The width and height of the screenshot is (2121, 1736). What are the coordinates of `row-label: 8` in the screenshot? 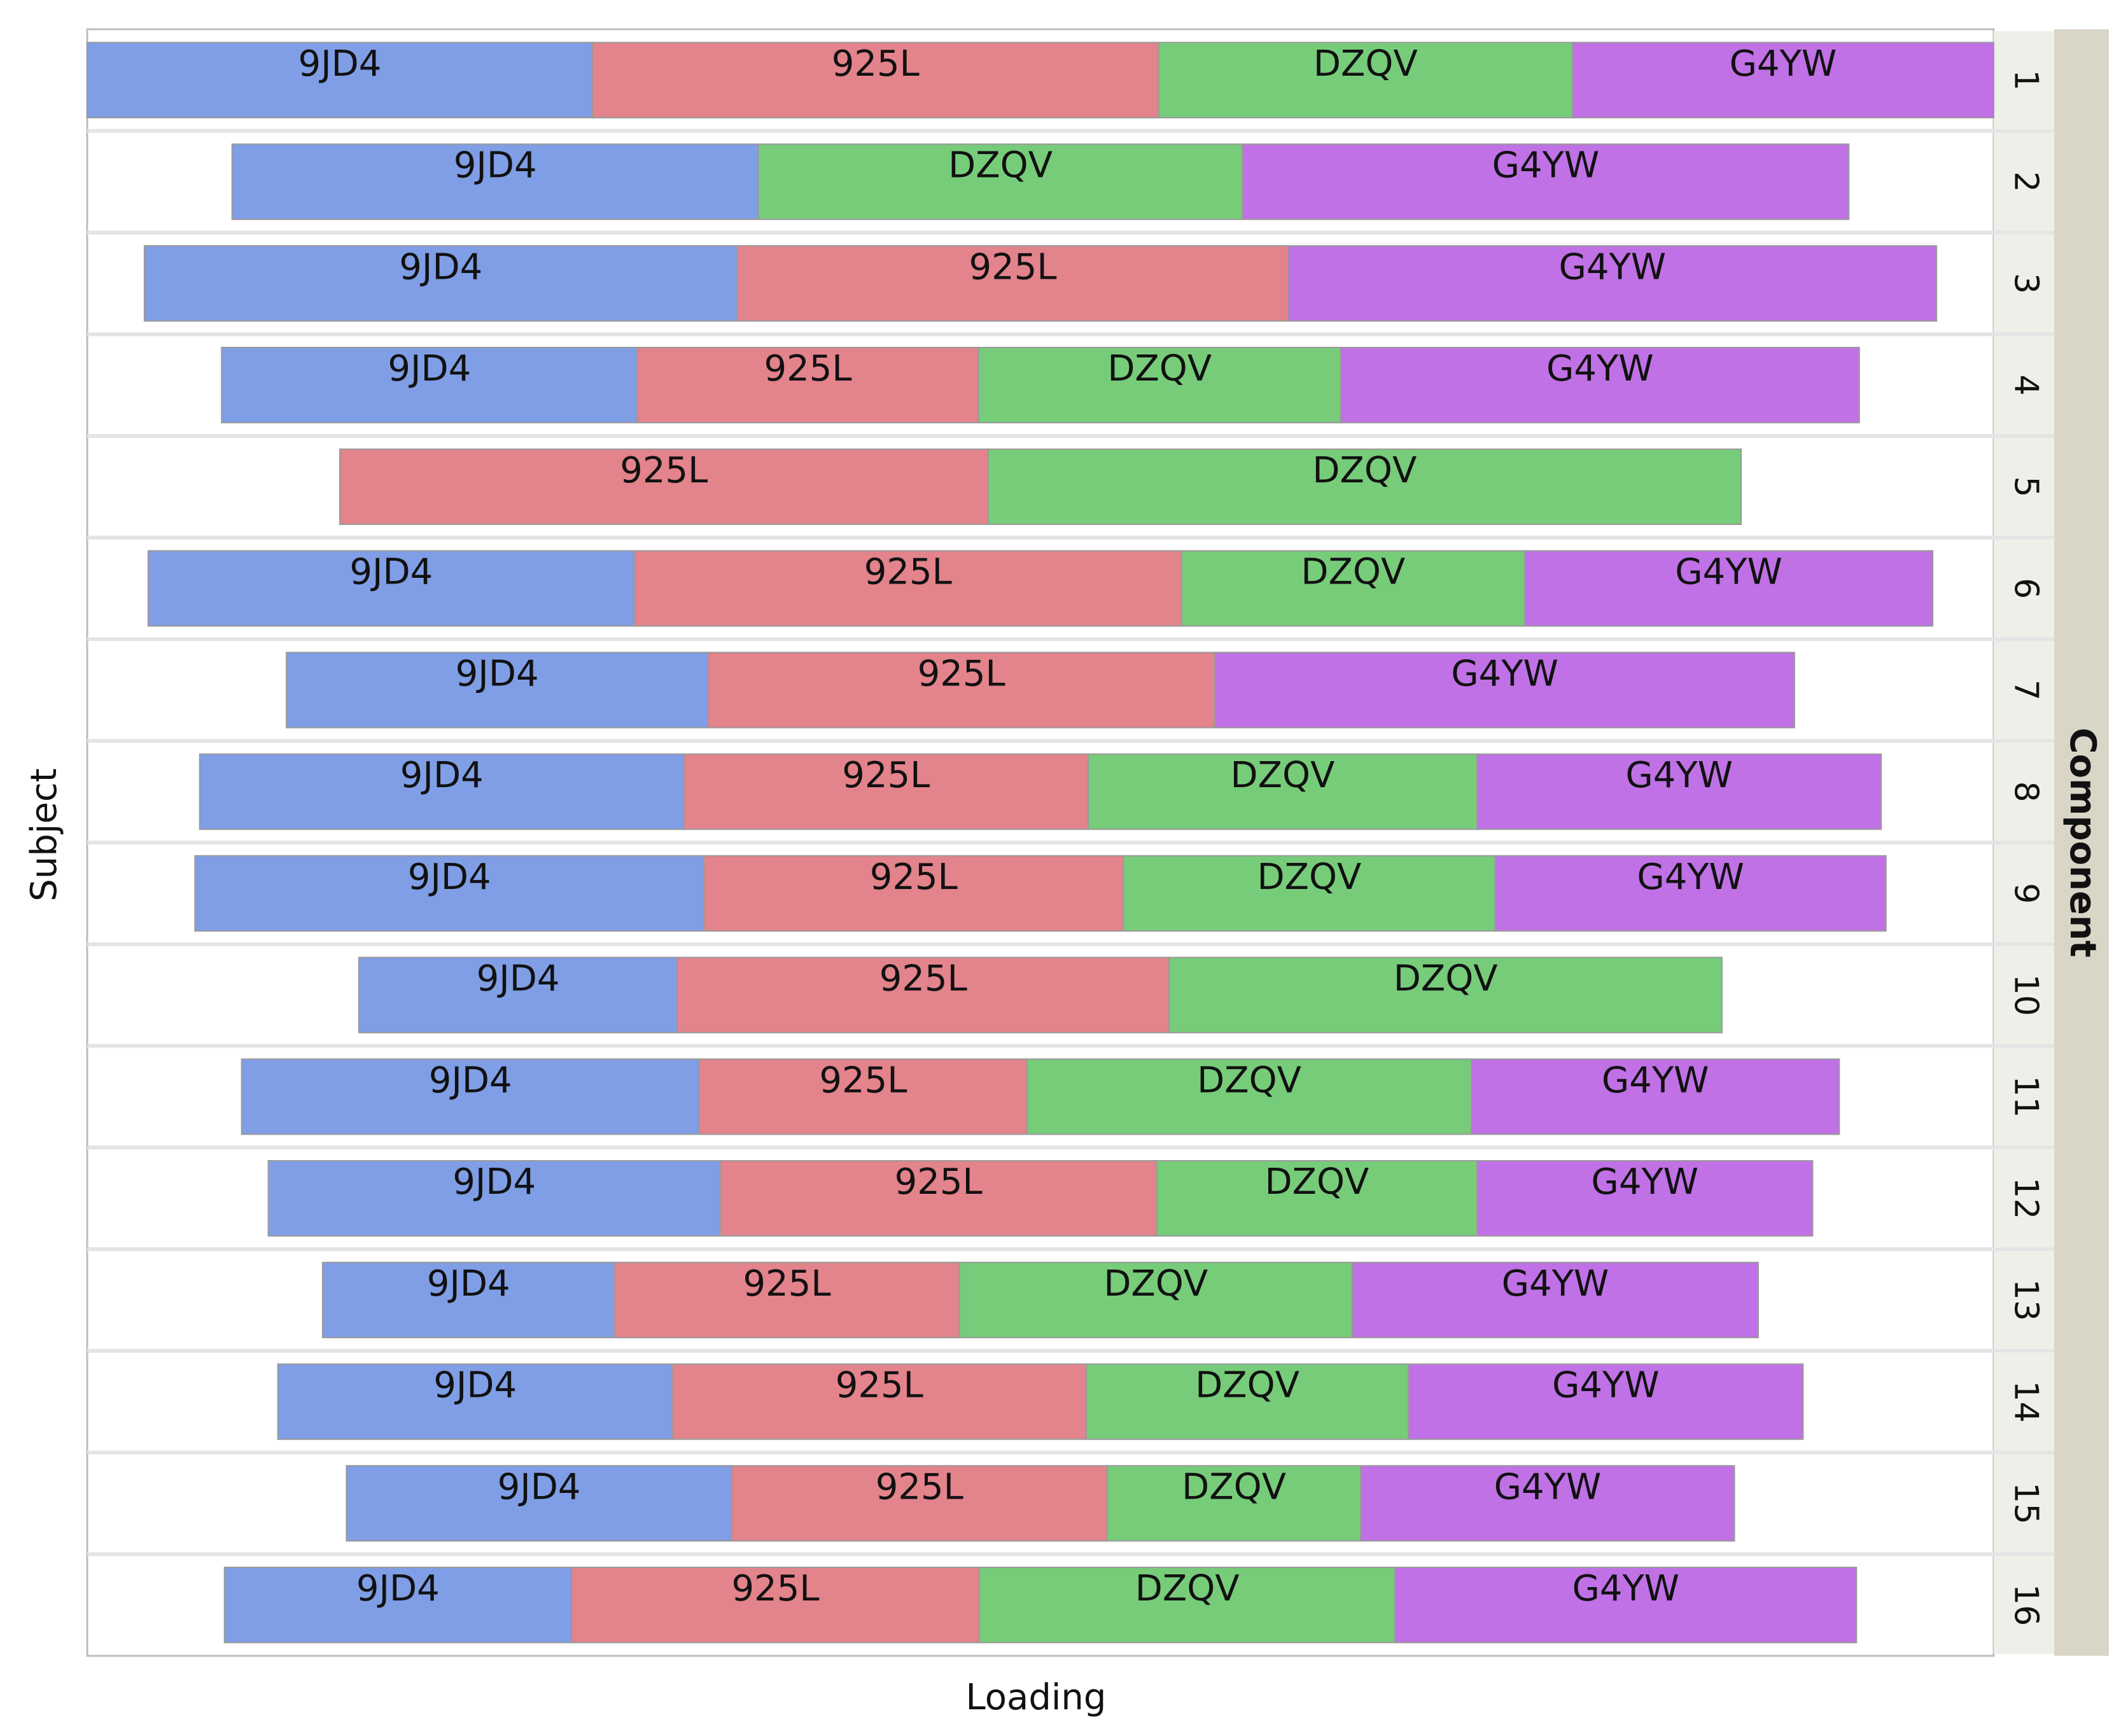 It's located at (2026, 791).